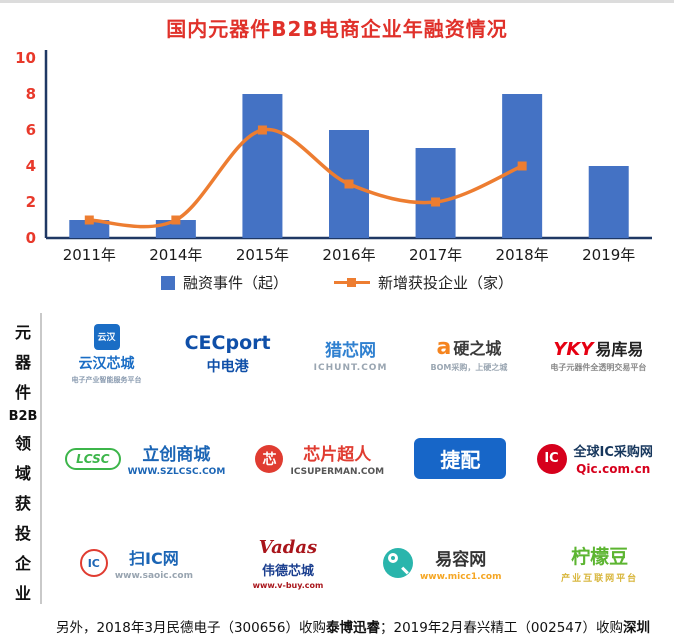 This screenshot has height=635, width=674. I want to click on yirong-name: 易容网, so click(461, 559).